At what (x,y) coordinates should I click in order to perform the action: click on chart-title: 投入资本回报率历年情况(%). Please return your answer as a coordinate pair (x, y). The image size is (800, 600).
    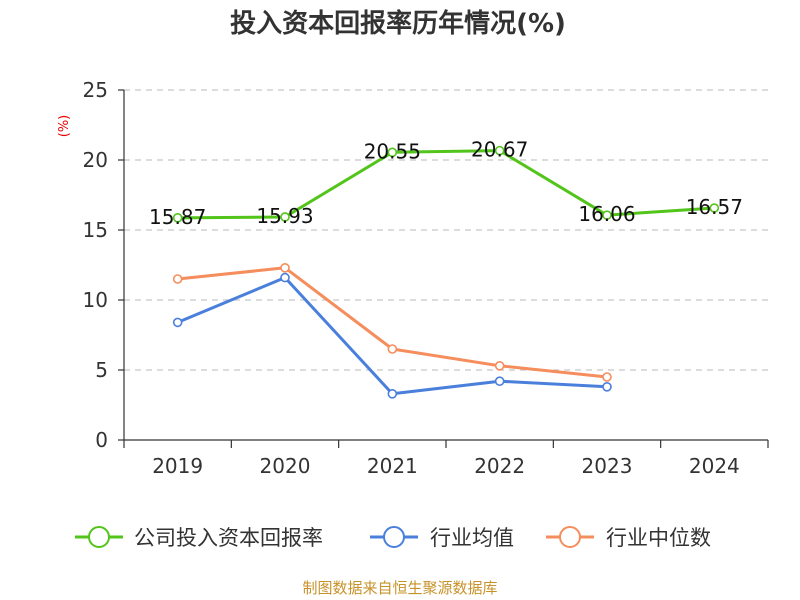
    Looking at the image, I should click on (398, 23).